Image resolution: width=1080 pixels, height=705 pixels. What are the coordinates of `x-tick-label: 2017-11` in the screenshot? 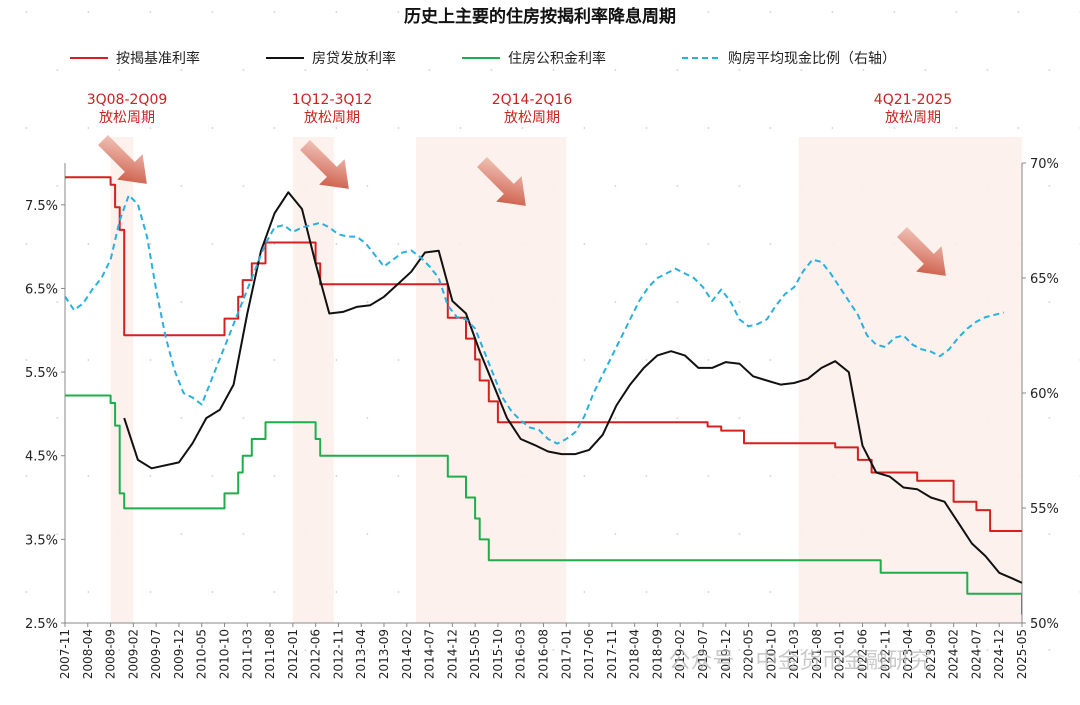 It's located at (612, 654).